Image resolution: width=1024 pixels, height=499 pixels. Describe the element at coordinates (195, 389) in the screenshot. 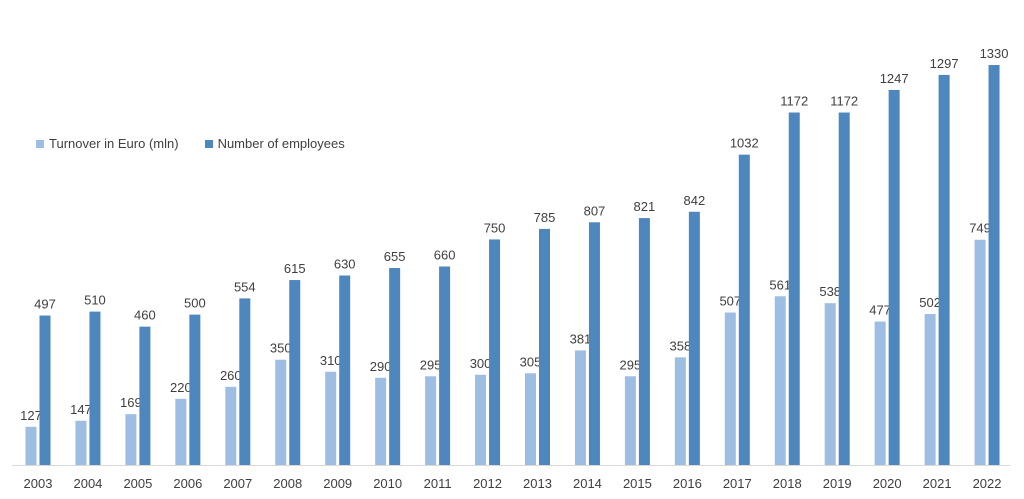

I see `bar-employees-2006` at that location.